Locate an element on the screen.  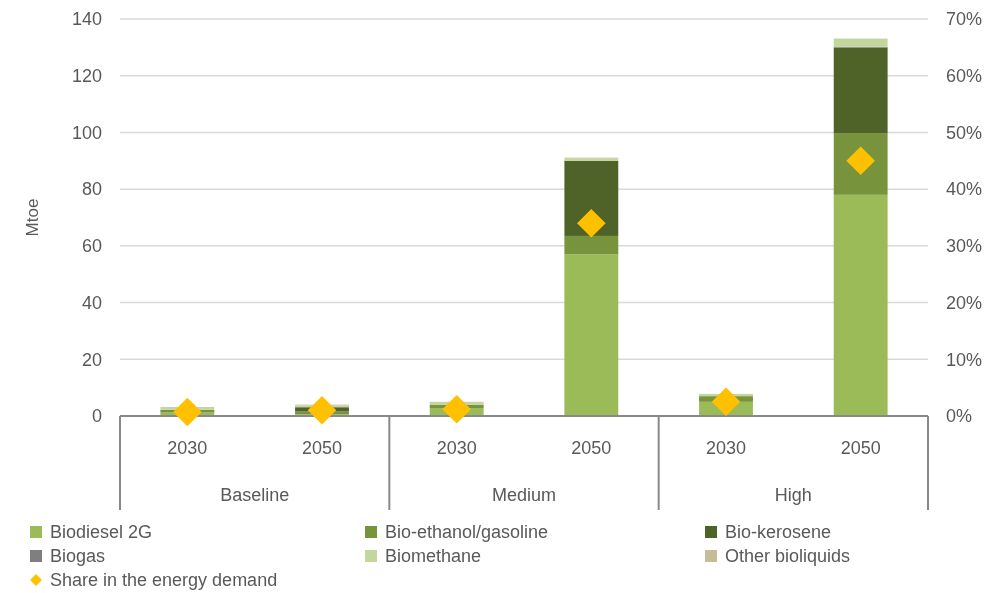
y-tick-label: 60 is located at coordinates (91, 246).